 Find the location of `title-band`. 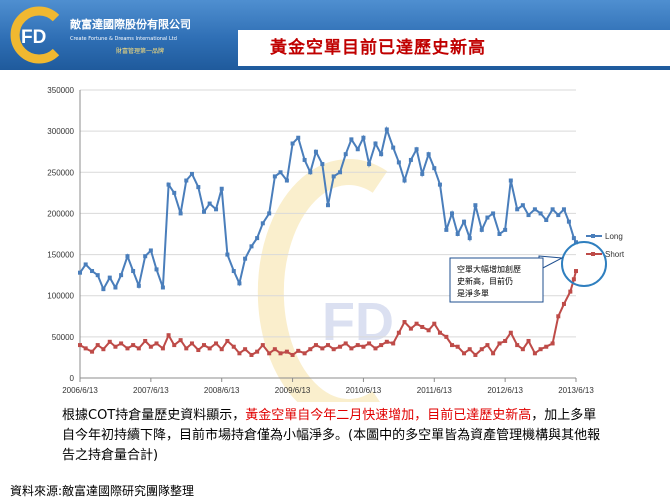

title-band is located at coordinates (454, 48).